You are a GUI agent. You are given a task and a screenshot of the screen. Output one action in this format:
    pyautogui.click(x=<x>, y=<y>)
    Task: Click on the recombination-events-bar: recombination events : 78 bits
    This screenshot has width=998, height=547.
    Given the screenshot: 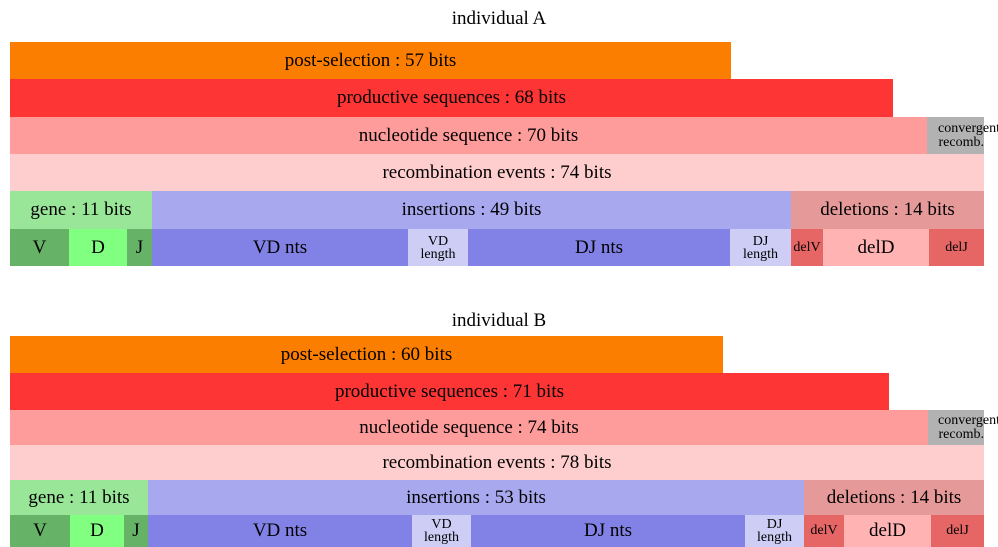 What is the action you would take?
    pyautogui.click(x=497, y=462)
    